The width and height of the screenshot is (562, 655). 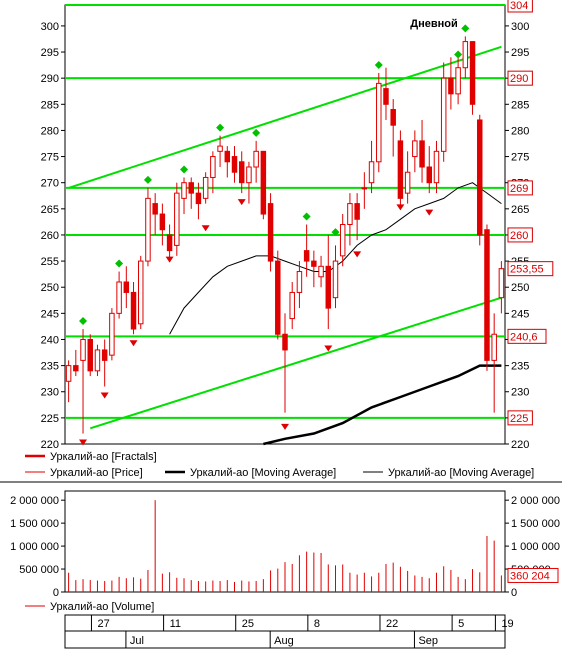 What do you see at coordinates (507, 624) in the screenshot?
I see `day-label: 19` at bounding box center [507, 624].